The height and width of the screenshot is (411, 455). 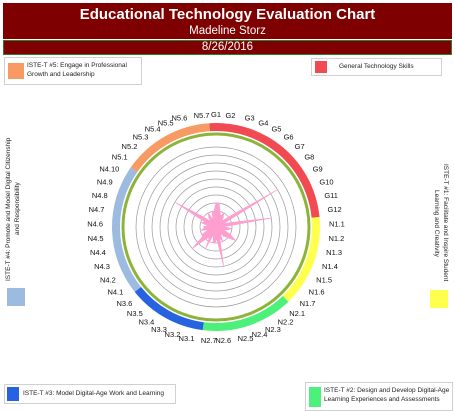 I want to click on category-label: N2.3, so click(x=273, y=329).